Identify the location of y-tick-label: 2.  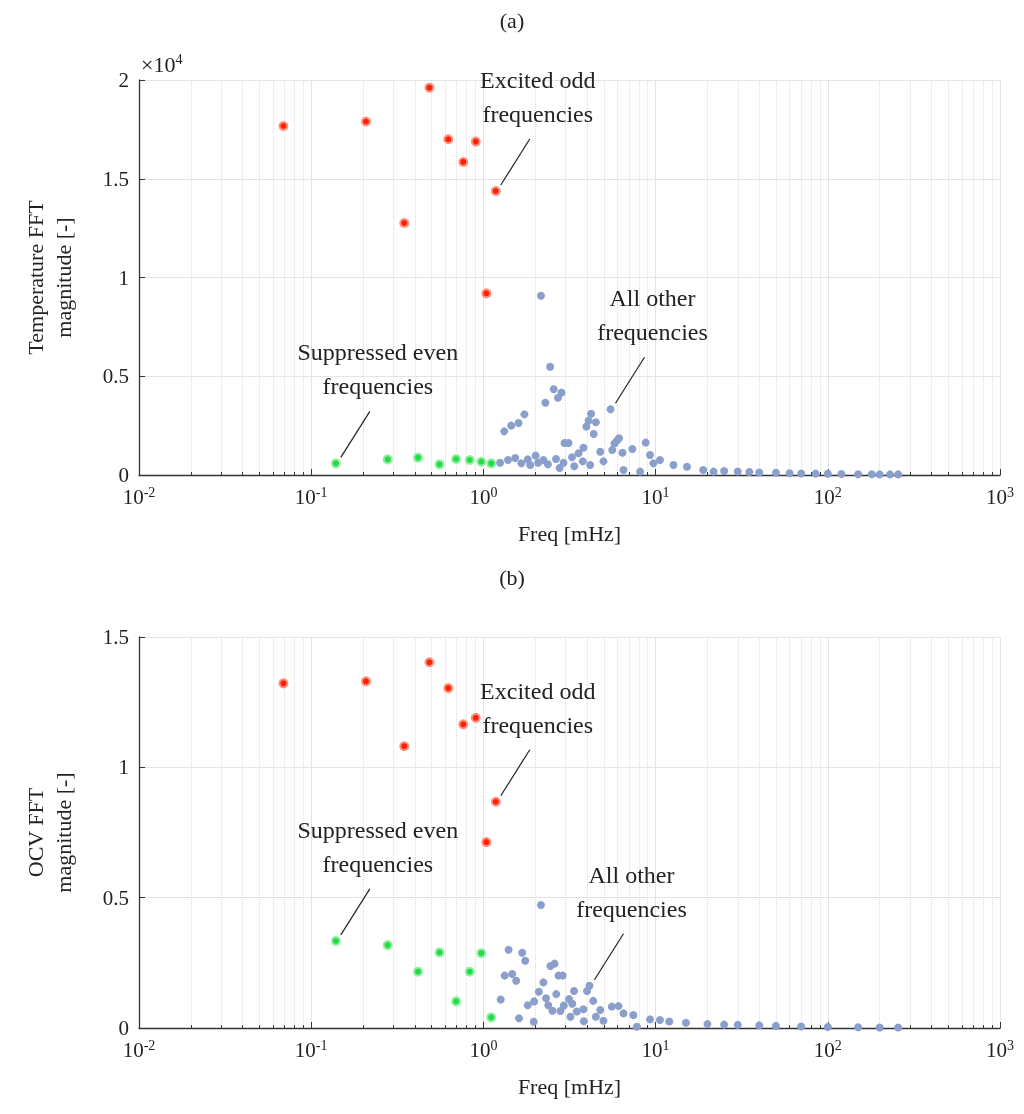
(123, 80).